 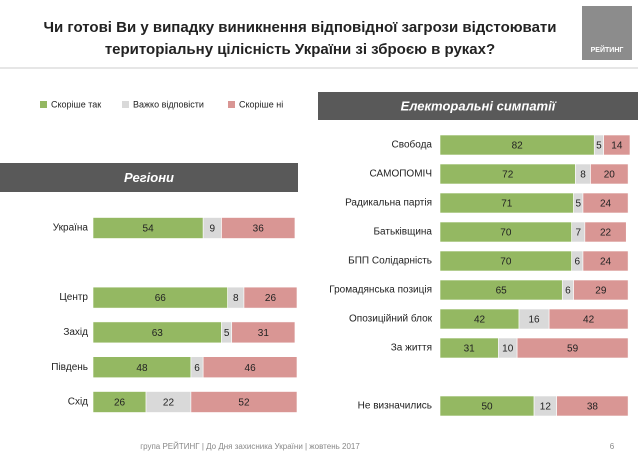 What do you see at coordinates (142, 368) in the screenshot?
I see `data-label: 48` at bounding box center [142, 368].